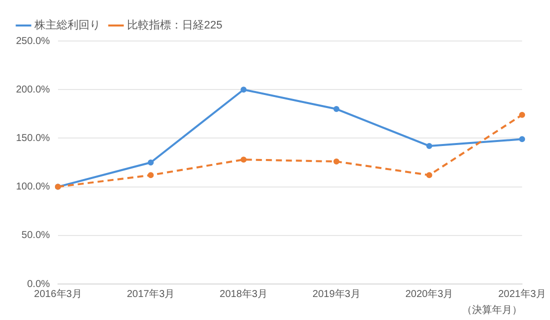 This screenshot has width=550, height=320. I want to click on y-tick-label: 250.0%, so click(33, 41).